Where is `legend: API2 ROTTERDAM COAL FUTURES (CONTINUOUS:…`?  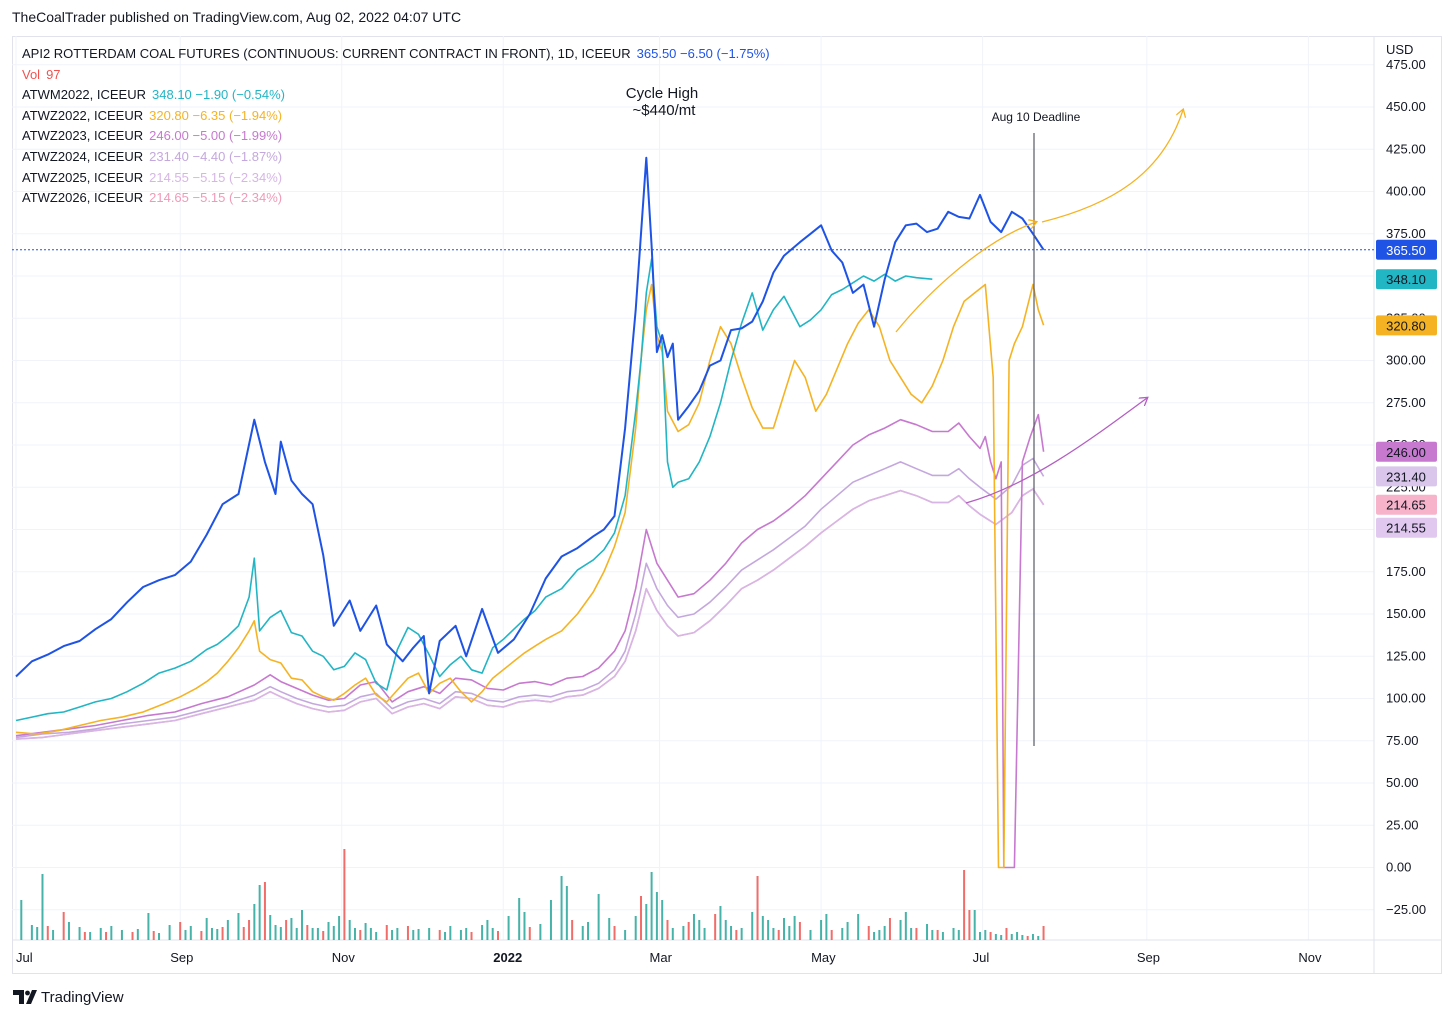
legend: API2 ROTTERDAM COAL FUTURES (CONTINUOUS:… is located at coordinates (396, 126).